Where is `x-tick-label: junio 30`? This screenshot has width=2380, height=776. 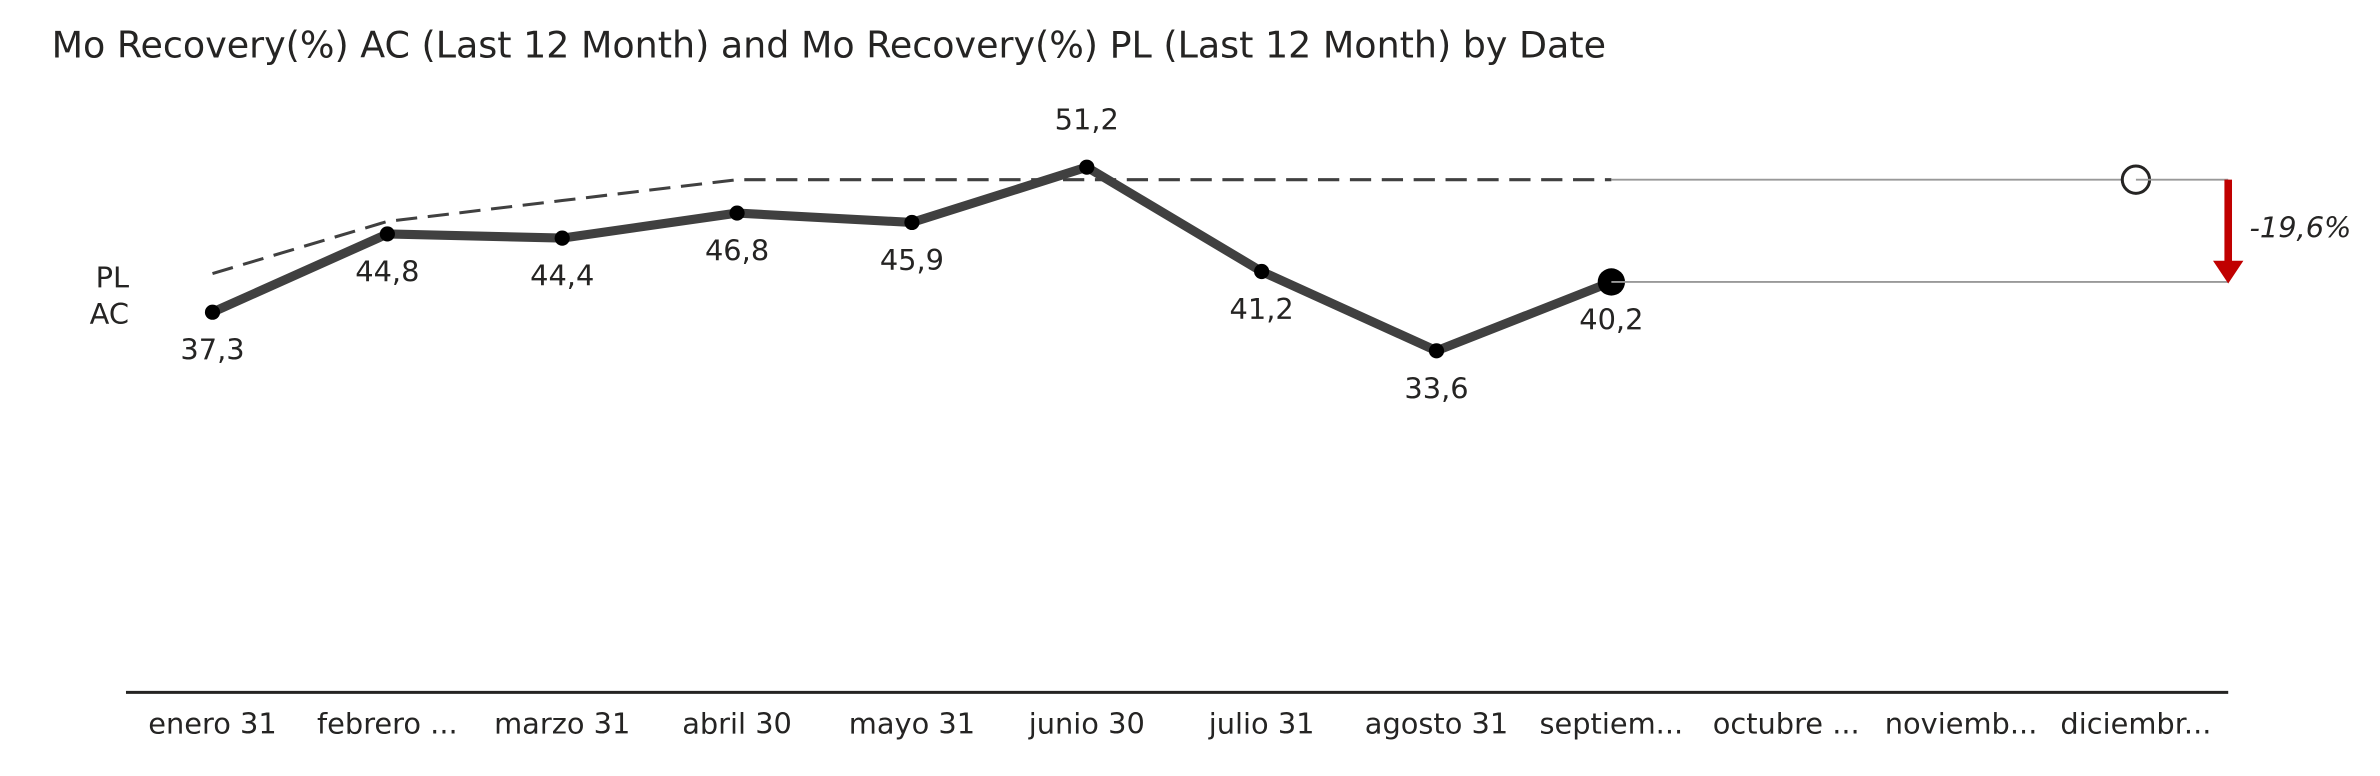
x-tick-label: junio 30 is located at coordinates (1086, 724).